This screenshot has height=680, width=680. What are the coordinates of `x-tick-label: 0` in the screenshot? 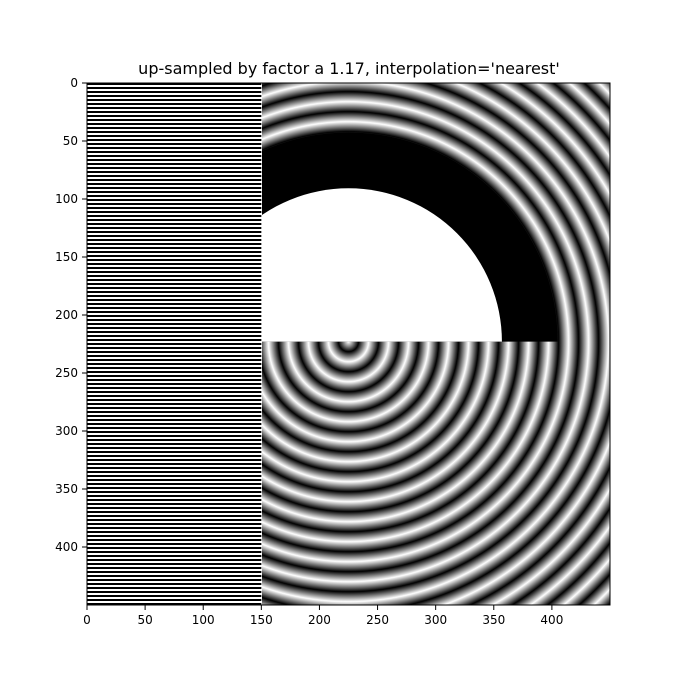 It's located at (87, 620).